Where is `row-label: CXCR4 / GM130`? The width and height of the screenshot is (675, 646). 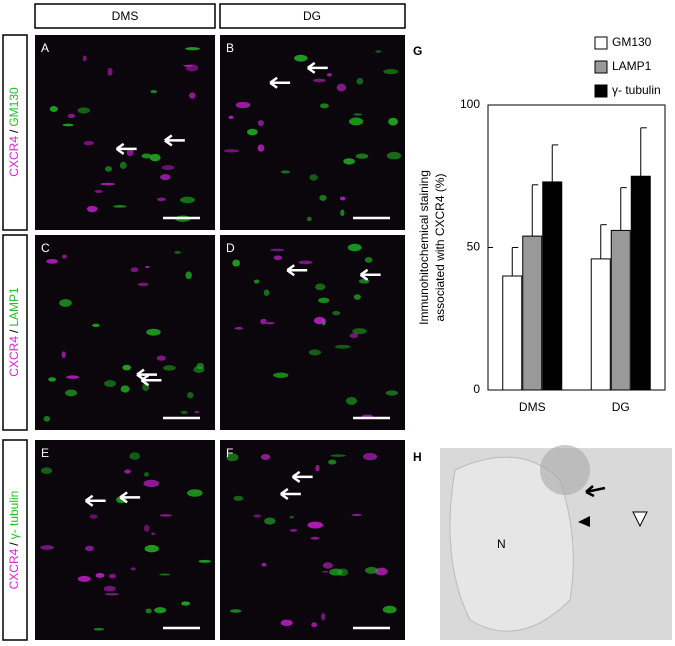
row-label: CXCR4 / GM130 is located at coordinates (14, 132).